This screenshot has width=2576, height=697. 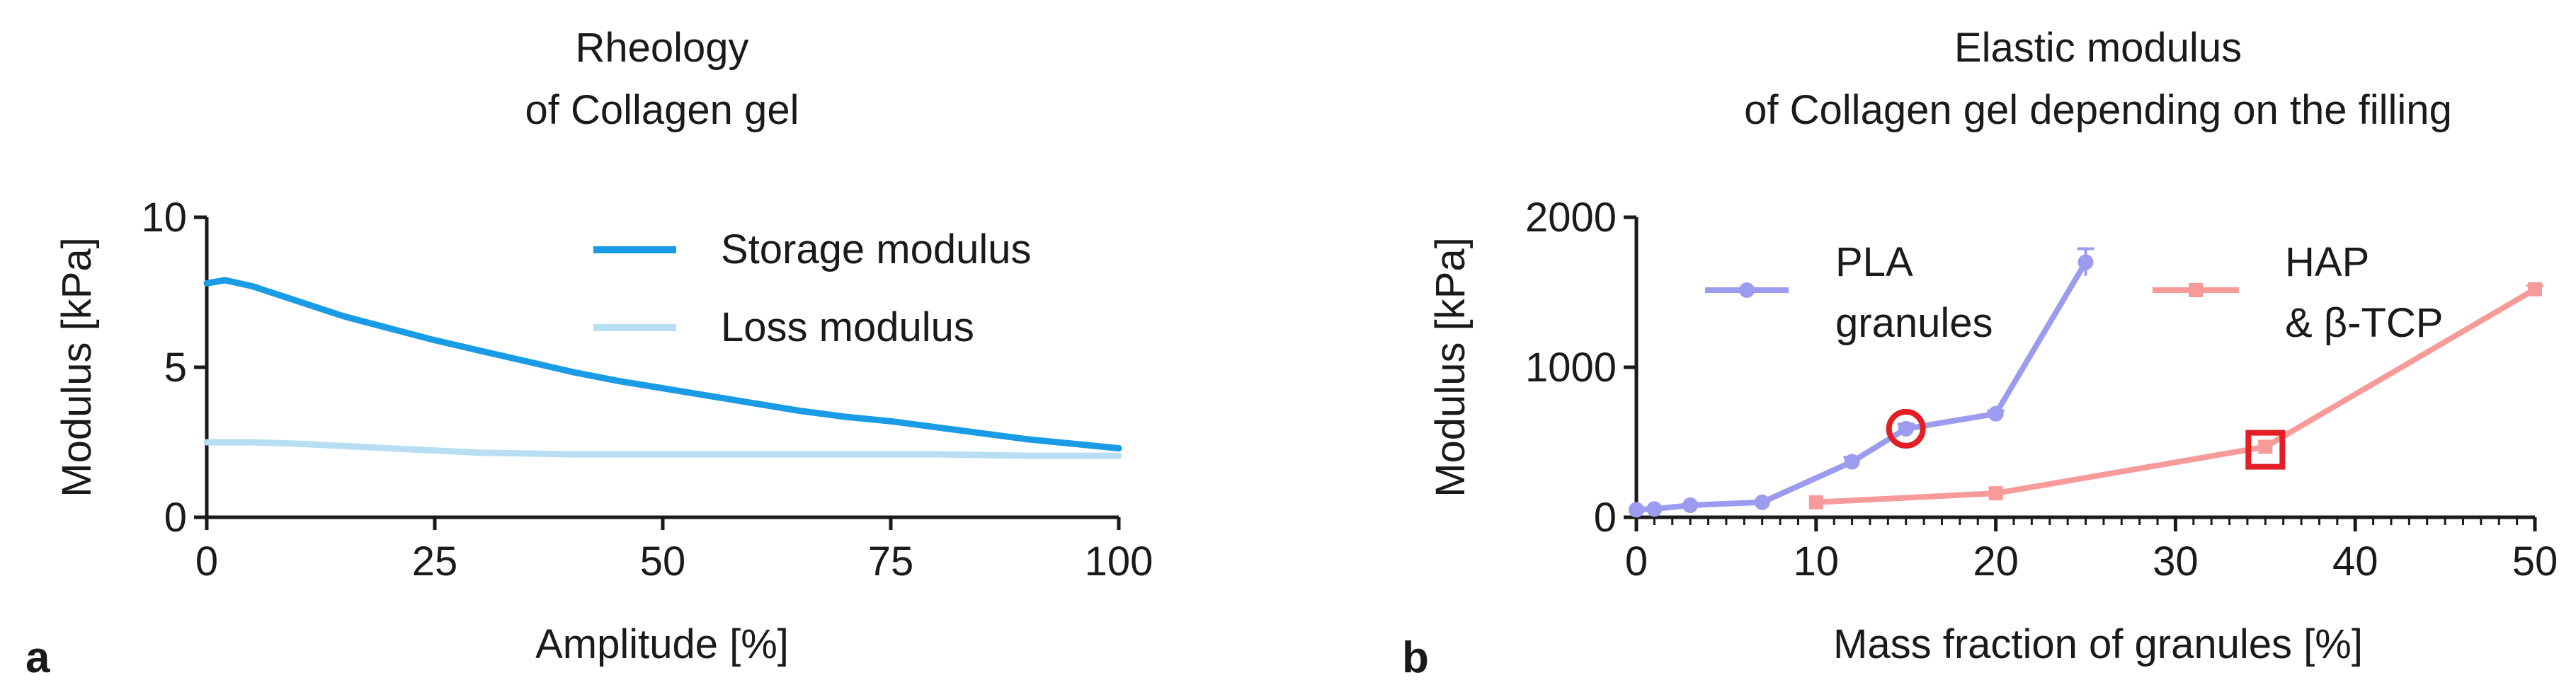 What do you see at coordinates (1119, 561) in the screenshot?
I see `chart-a-x-tick-label: 100` at bounding box center [1119, 561].